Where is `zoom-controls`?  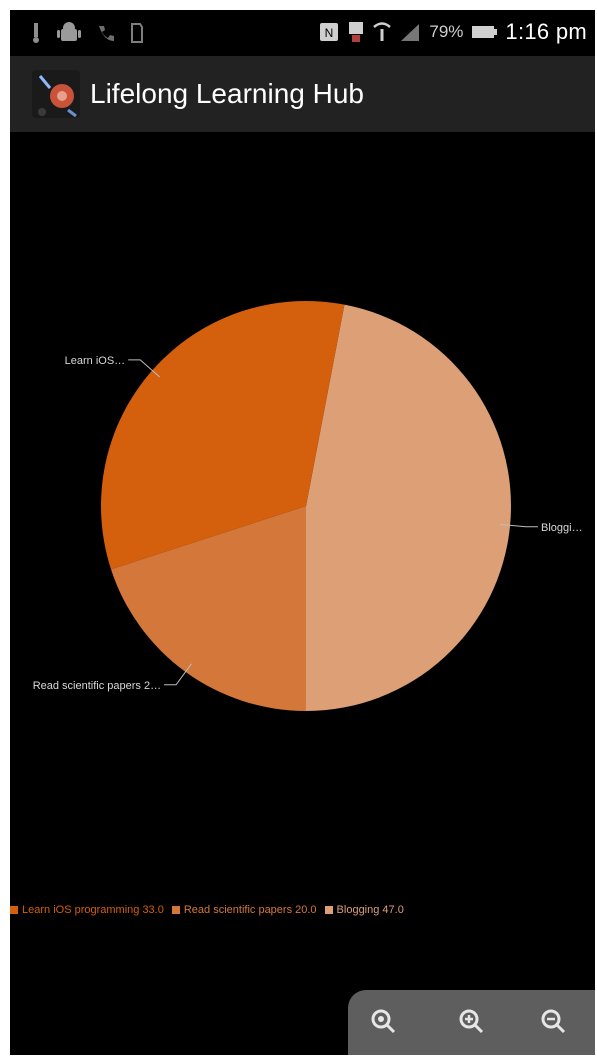
zoom-controls is located at coordinates (471, 1022).